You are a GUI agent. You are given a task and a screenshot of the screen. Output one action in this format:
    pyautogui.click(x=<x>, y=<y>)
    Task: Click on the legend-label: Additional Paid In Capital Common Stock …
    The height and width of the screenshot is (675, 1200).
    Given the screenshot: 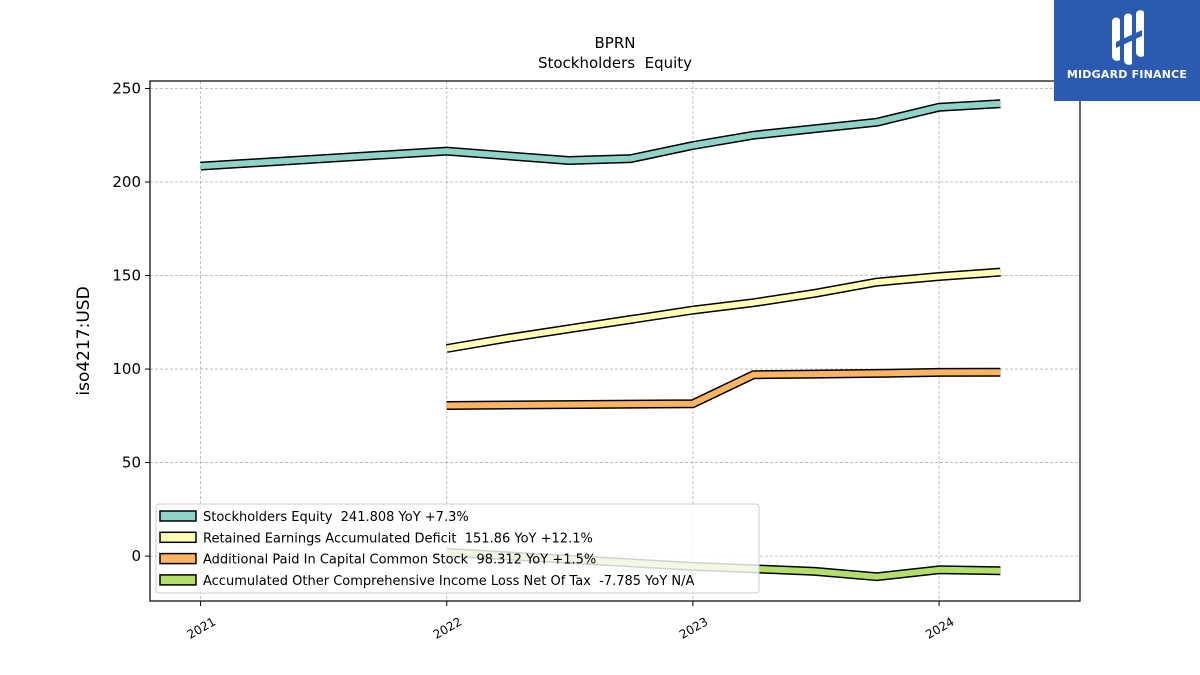 What is the action you would take?
    pyautogui.click(x=399, y=560)
    